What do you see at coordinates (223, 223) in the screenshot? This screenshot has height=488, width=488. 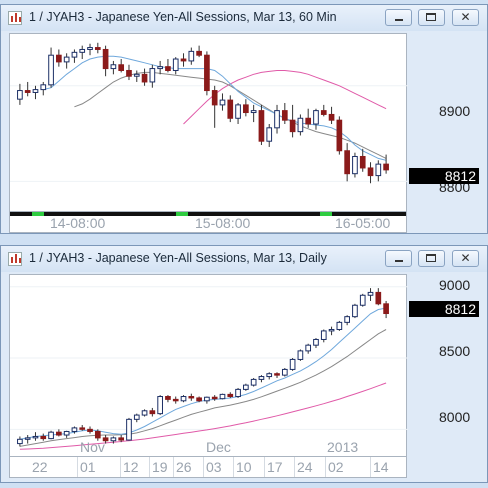 I see `time-tick-label: 15-08:00` at bounding box center [223, 223].